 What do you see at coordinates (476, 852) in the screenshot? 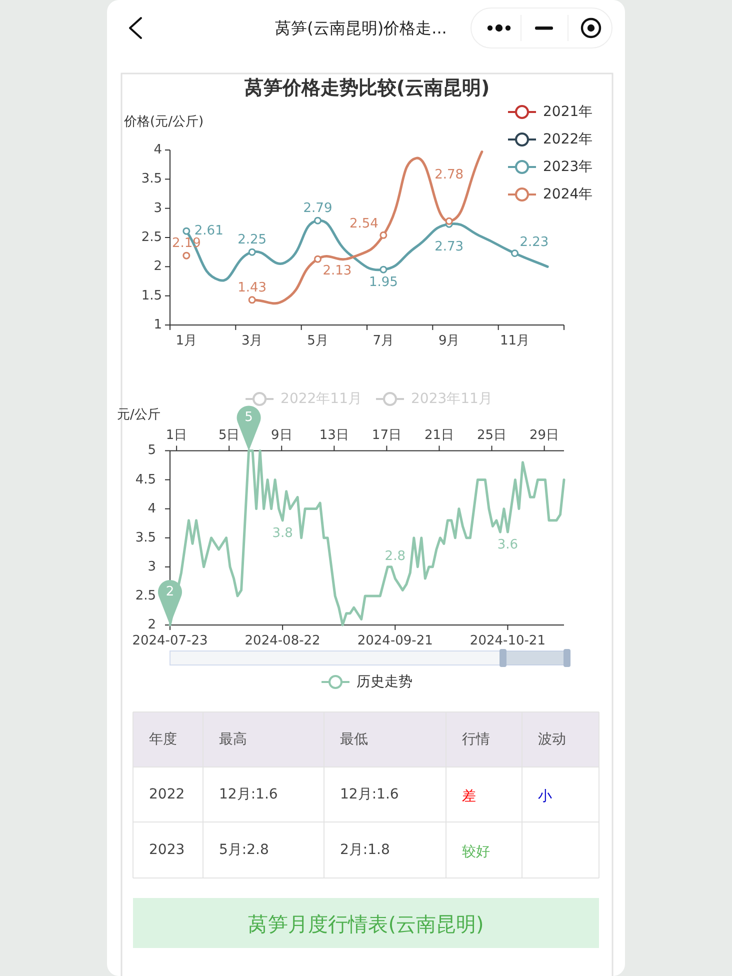
I see `text: 较好` at bounding box center [476, 852].